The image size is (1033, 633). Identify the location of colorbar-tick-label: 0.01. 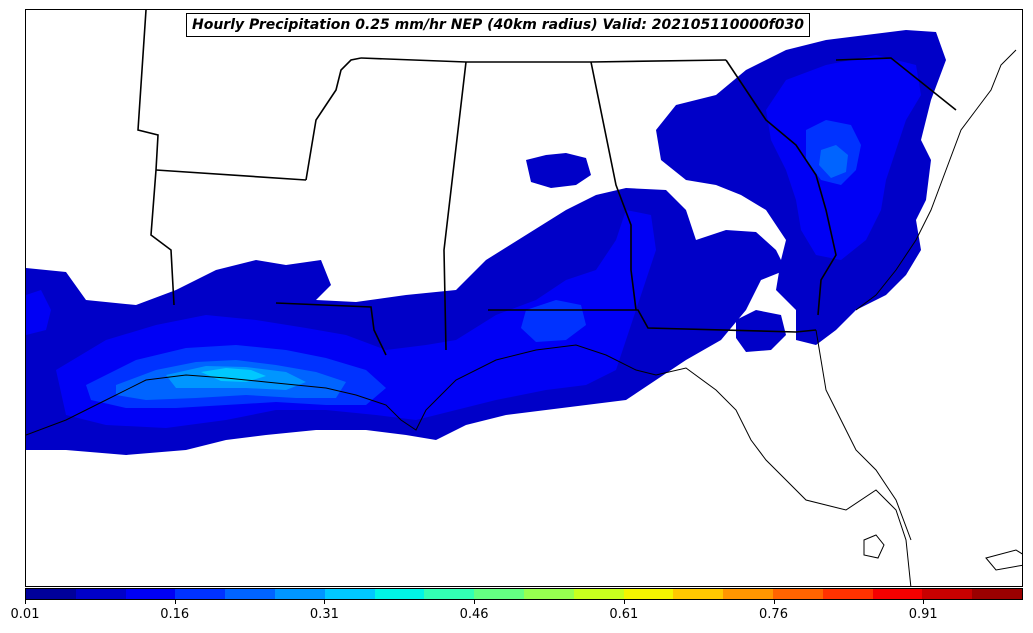
(25, 614).